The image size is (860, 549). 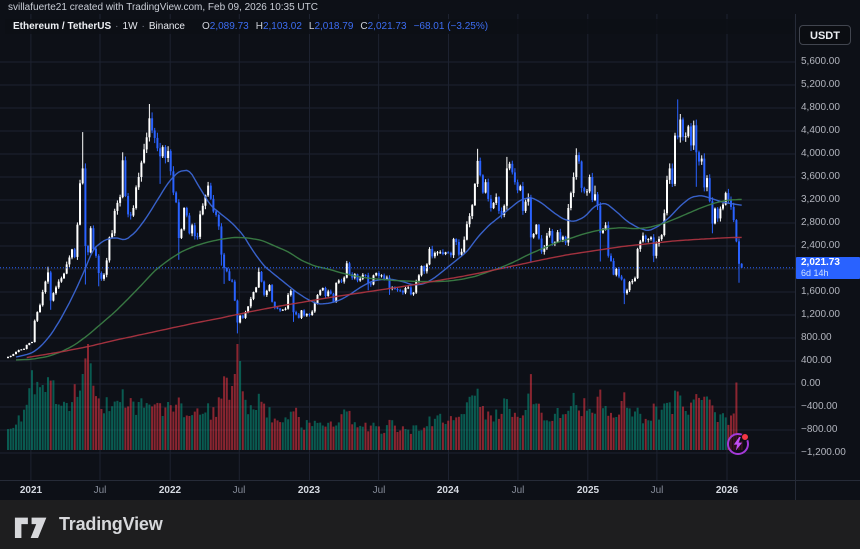 What do you see at coordinates (825, 35) in the screenshot?
I see `currency-unit-button: USDT` at bounding box center [825, 35].